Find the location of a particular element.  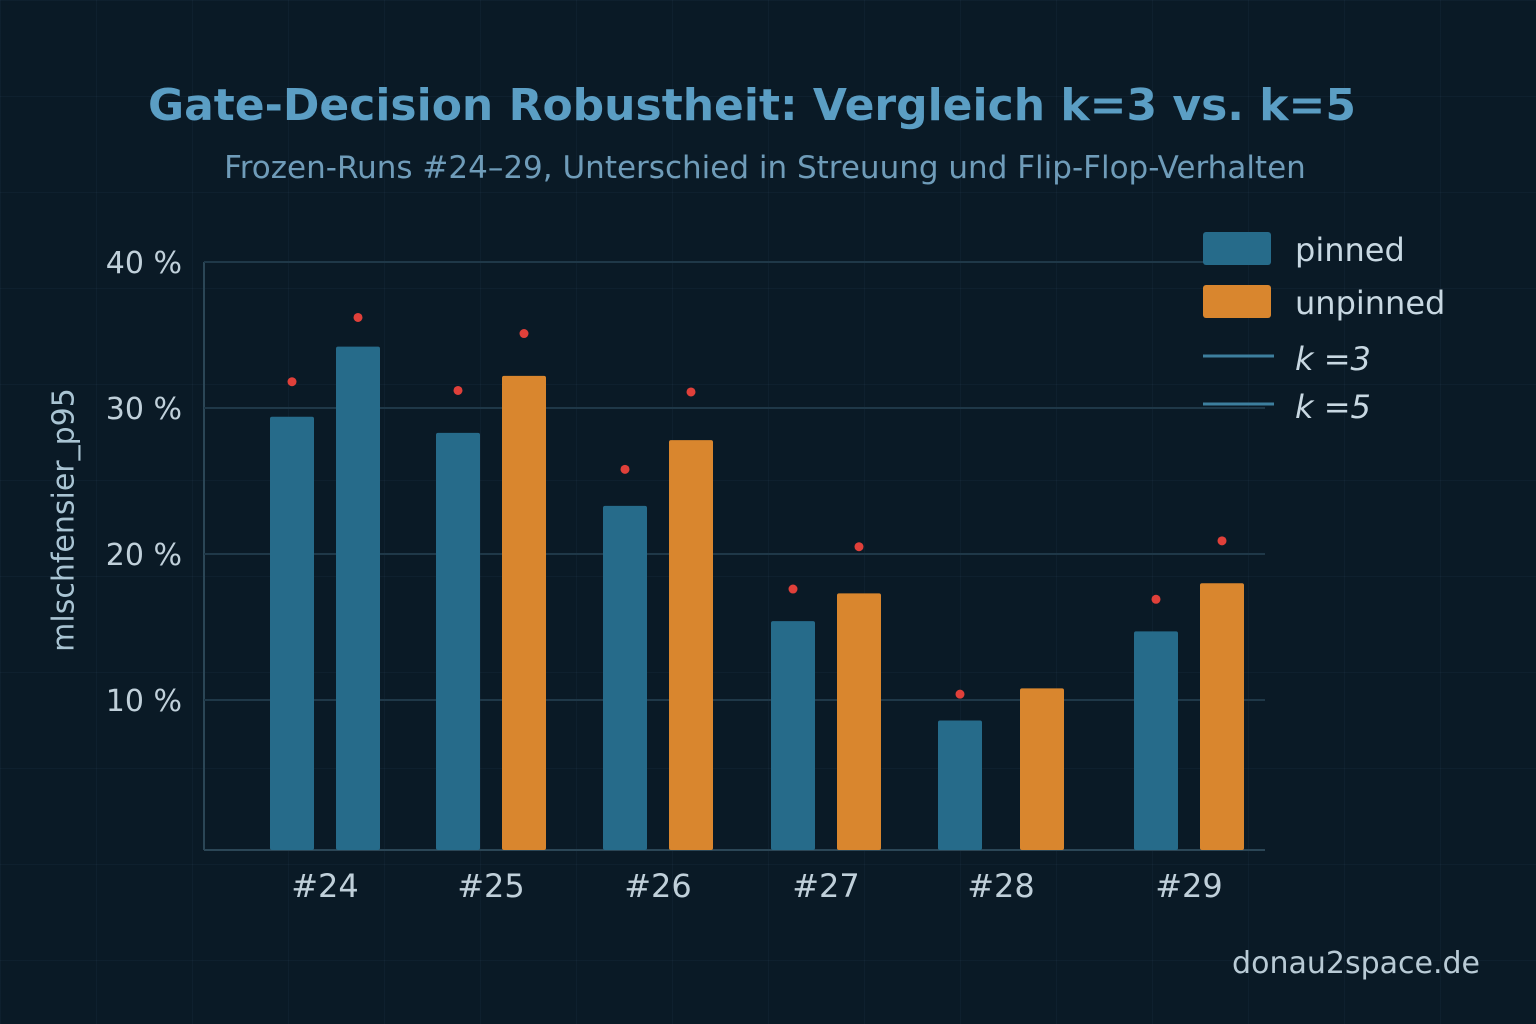

x-tick-label: #29 is located at coordinates (1189, 886).